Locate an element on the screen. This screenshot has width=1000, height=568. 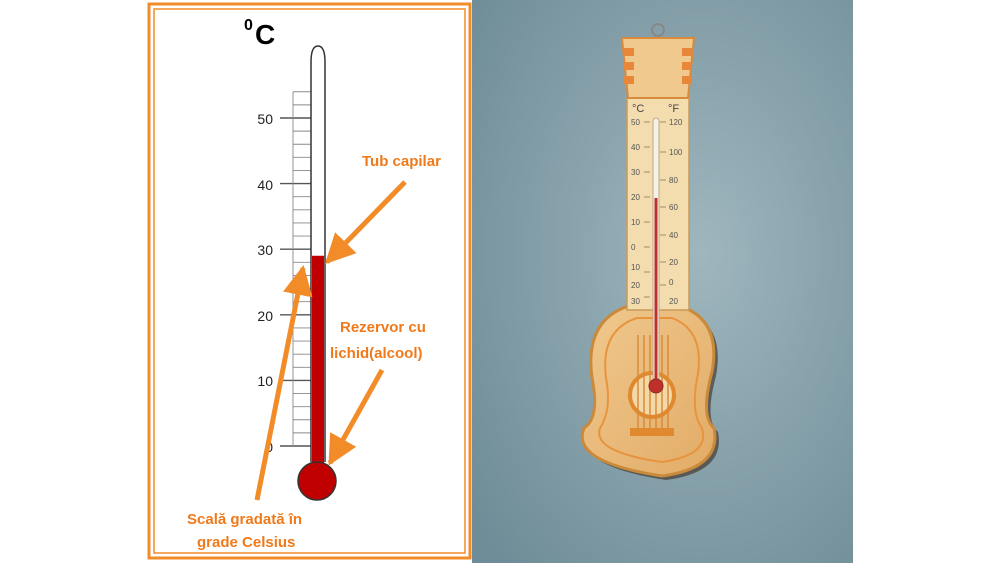
photo-red-liquid is located at coordinates (656, 290).